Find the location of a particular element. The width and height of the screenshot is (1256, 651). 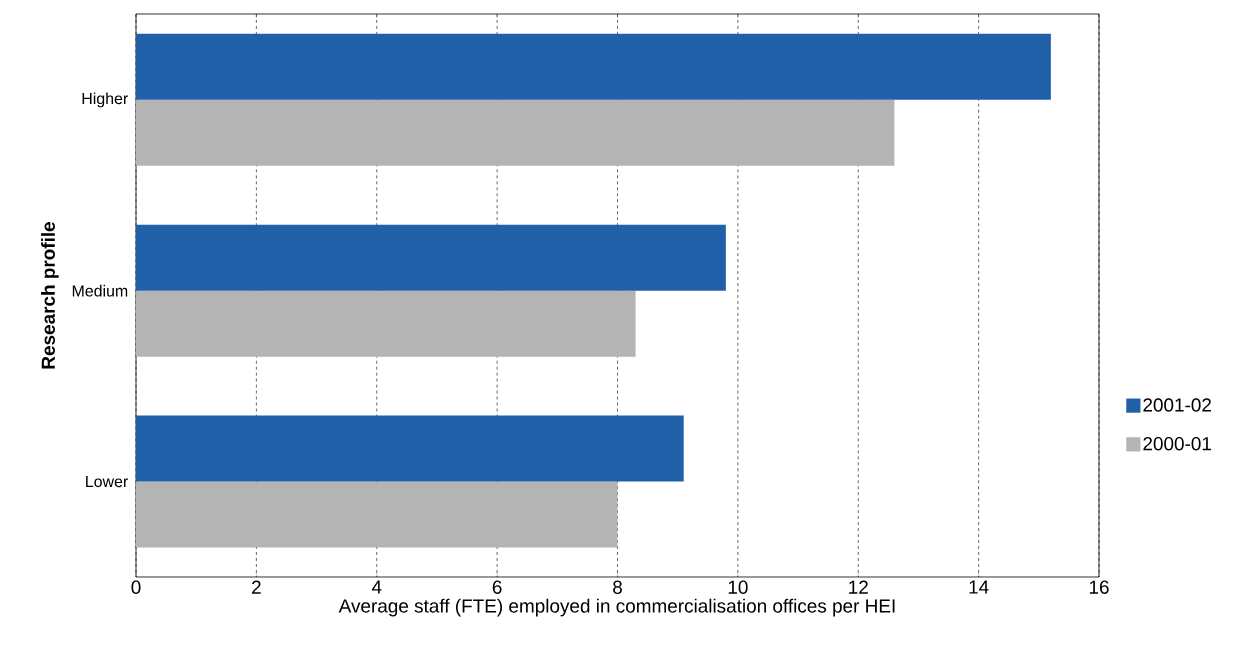

legend-label: 2000-01 is located at coordinates (1177, 443).